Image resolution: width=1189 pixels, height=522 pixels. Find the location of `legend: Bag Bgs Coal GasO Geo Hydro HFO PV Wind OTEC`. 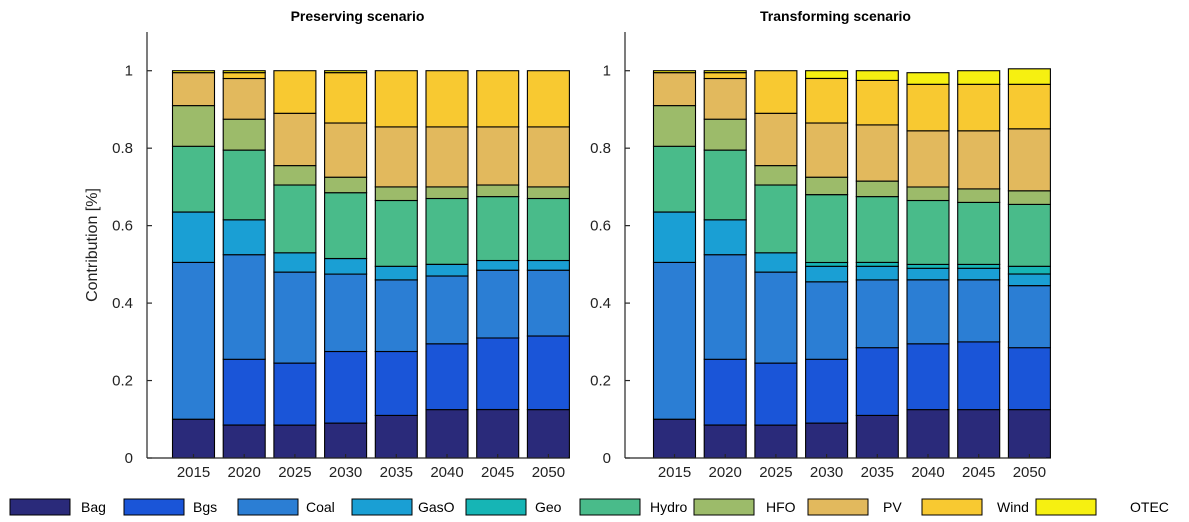

legend: Bag Bgs Coal GasO Geo Hydro HFO PV Wind OTEC is located at coordinates (589, 507).